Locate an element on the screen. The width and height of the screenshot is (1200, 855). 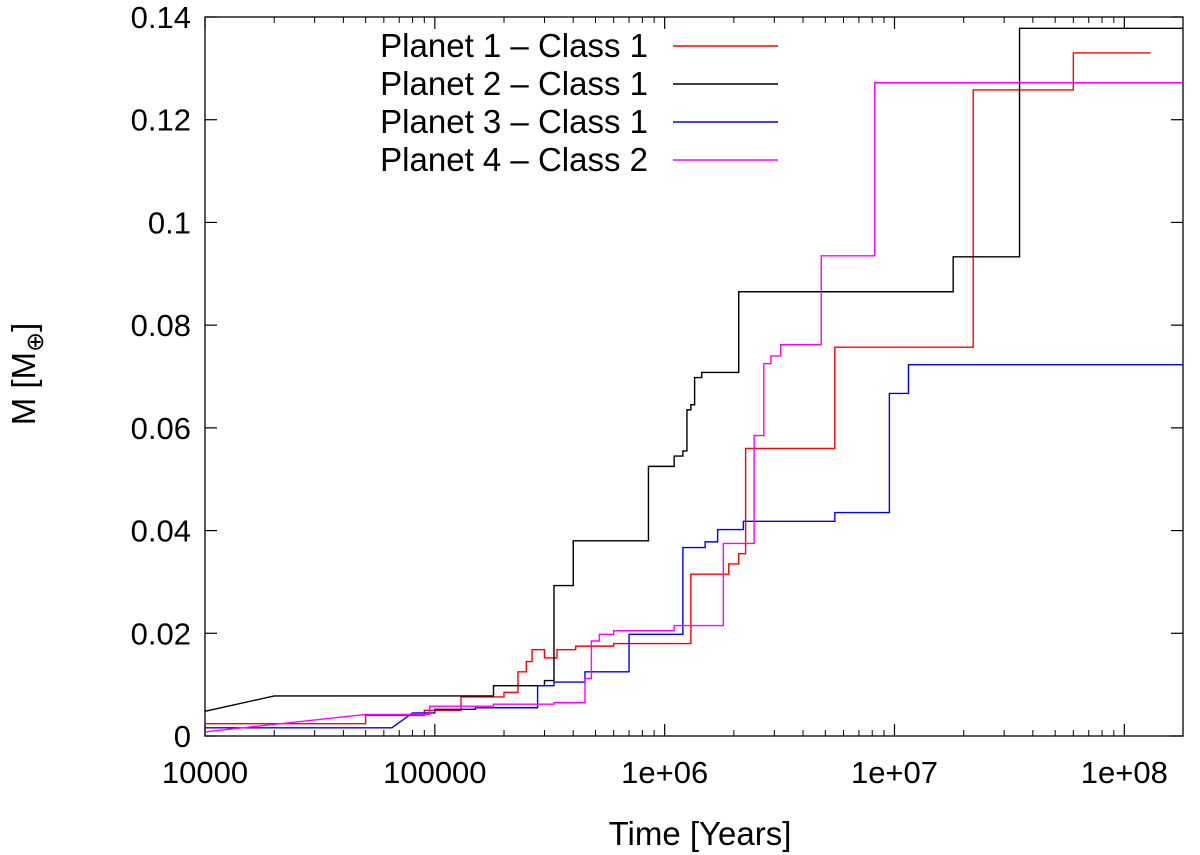
y-tick-label: 0.1 is located at coordinates (169, 222).